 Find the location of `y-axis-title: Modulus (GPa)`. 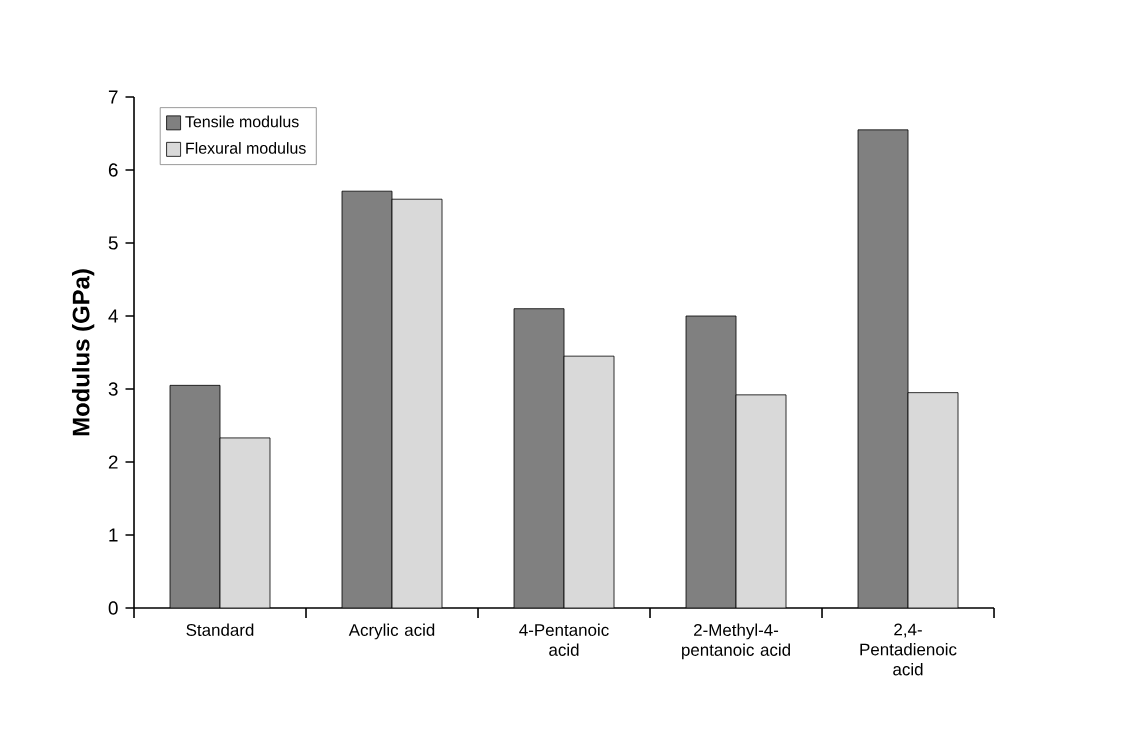

y-axis-title: Modulus (GPa) is located at coordinates (83, 352).